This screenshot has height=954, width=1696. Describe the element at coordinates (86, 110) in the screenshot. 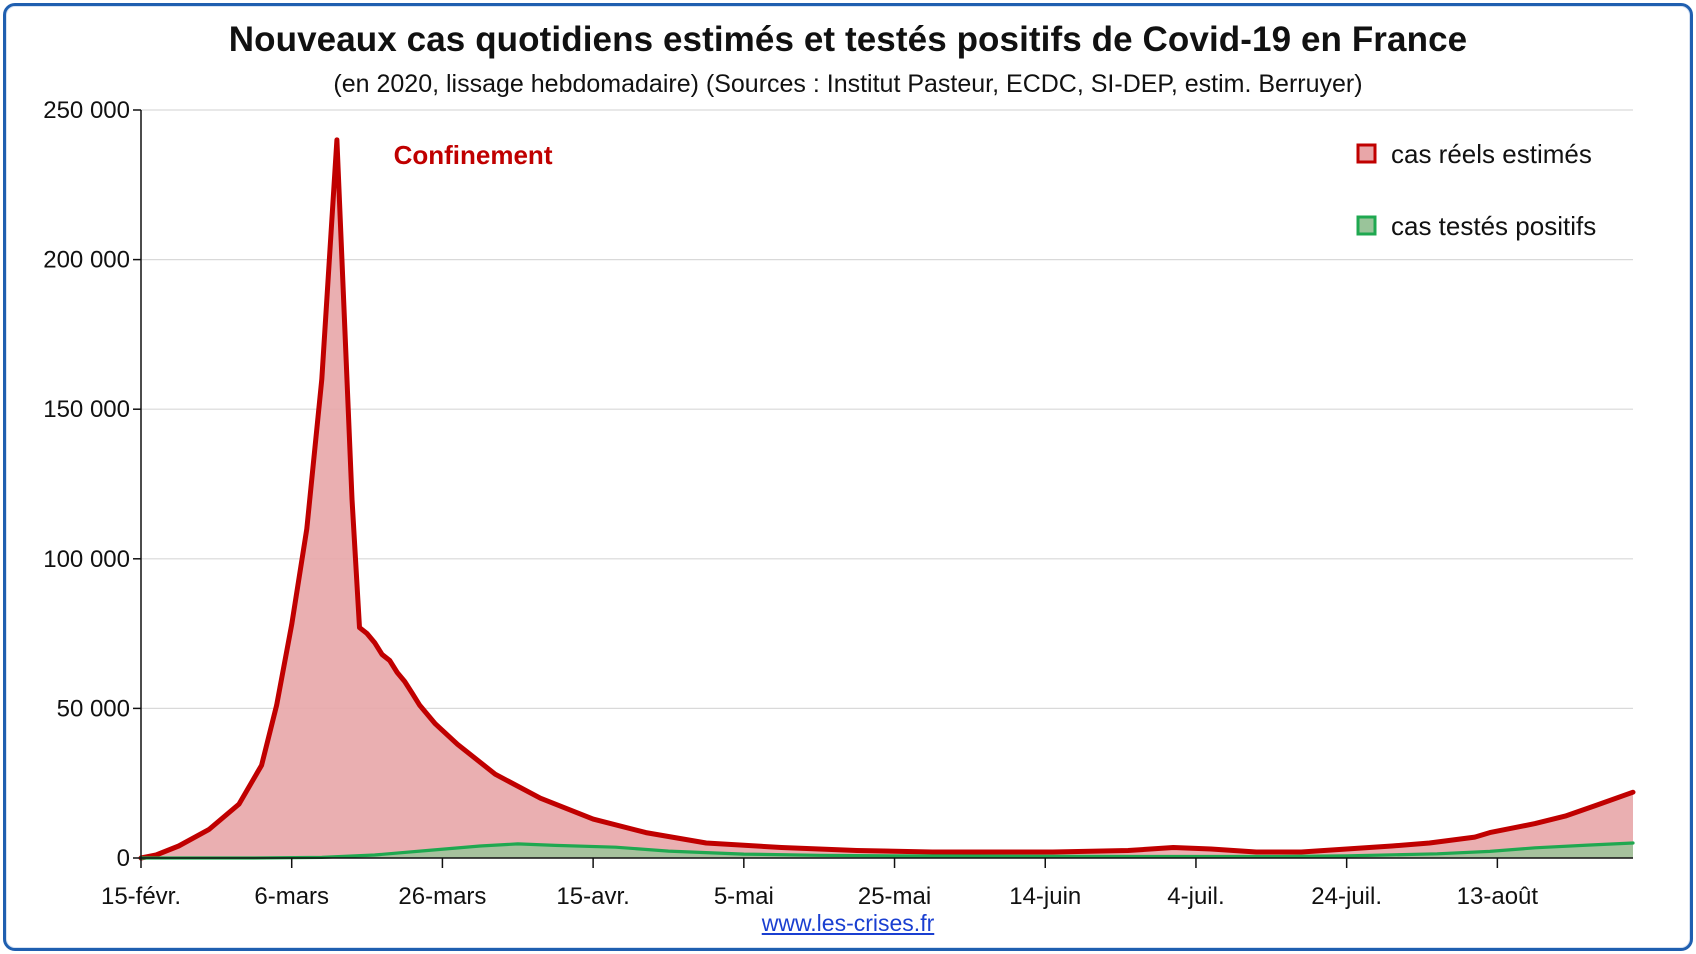

I see `y-tick-label: 250 000` at that location.